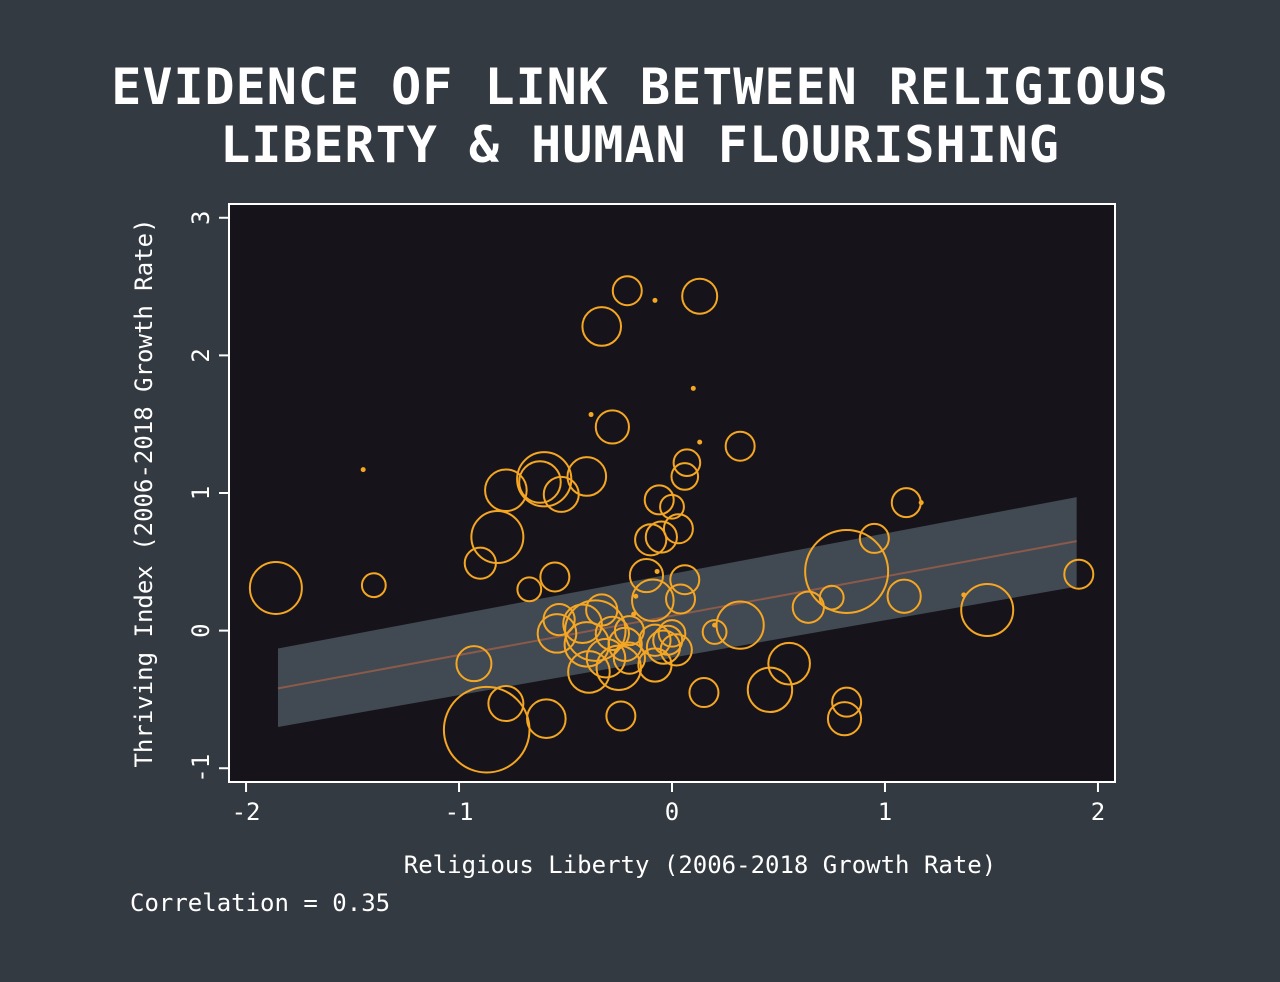 Image resolution: width=1280 pixels, height=982 pixels. I want to click on x-axis: -2 -1 0 1 2, so click(668, 804).